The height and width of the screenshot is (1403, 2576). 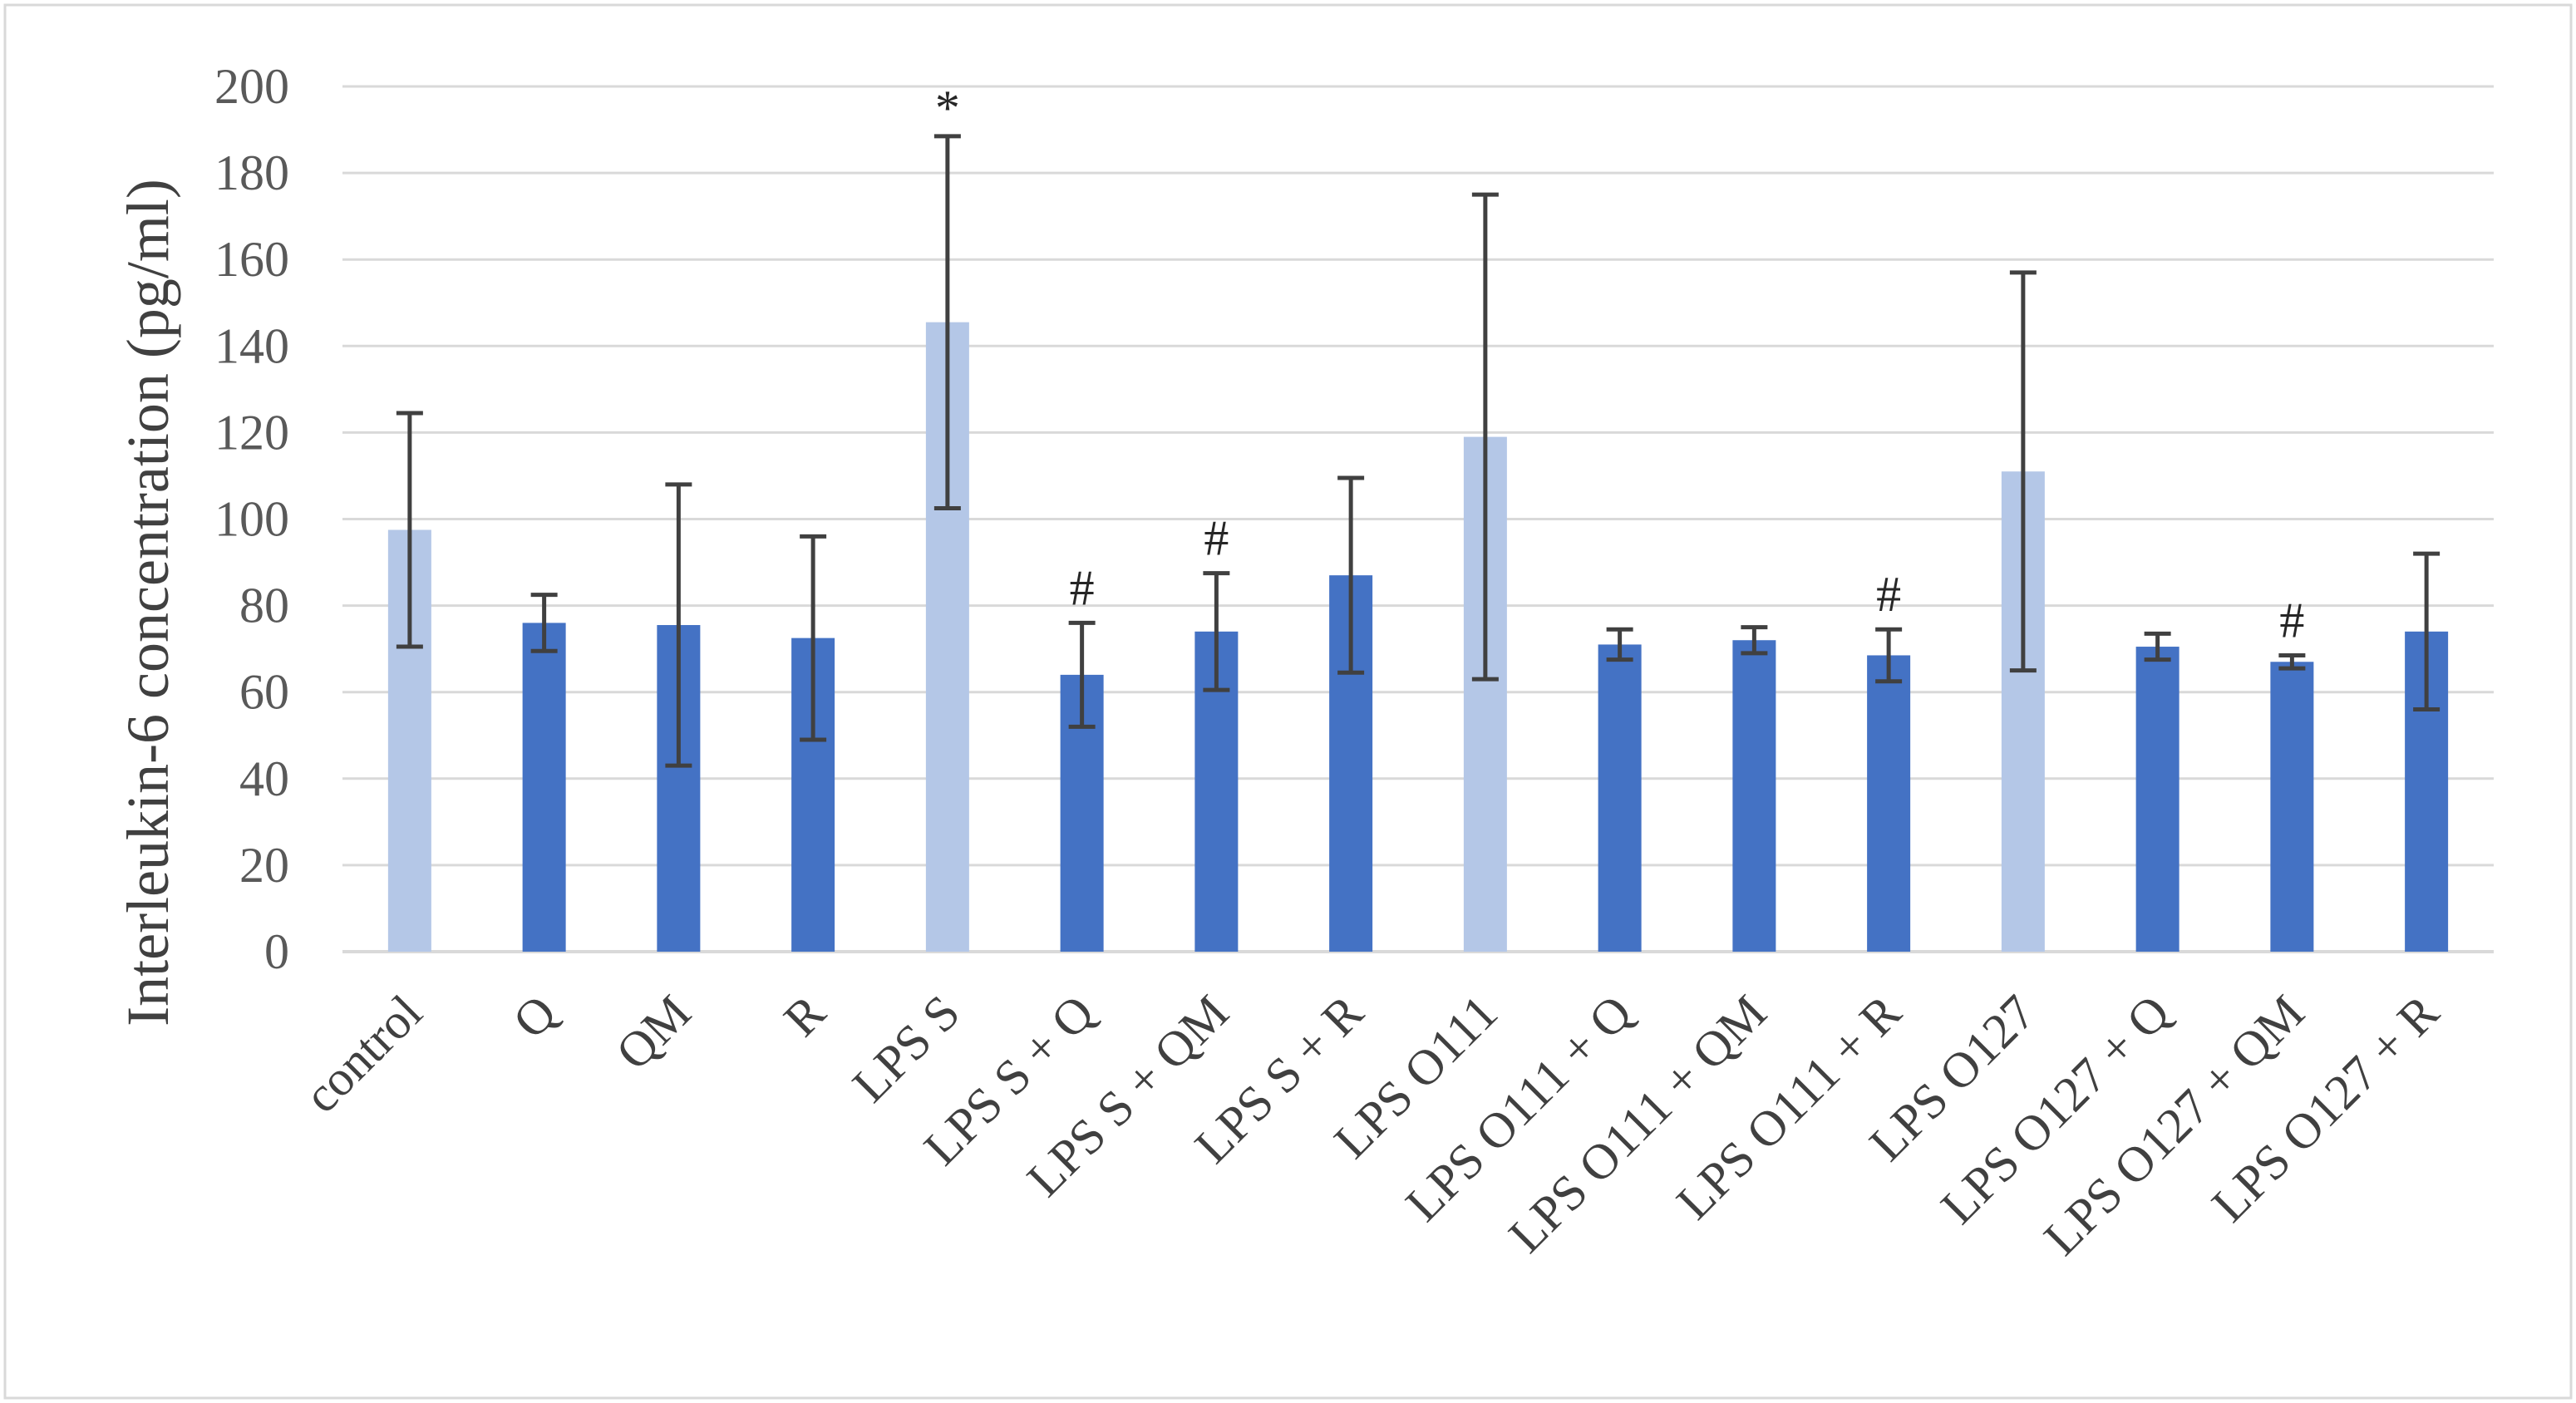 I want to click on y-tick-label: 160, so click(x=251, y=259).